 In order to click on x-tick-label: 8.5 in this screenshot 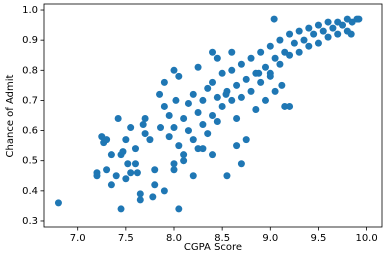, I will do `click(222, 238)`.